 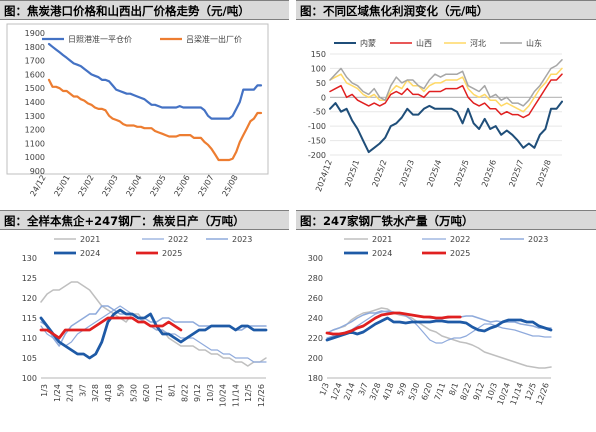 I want to click on x-tick-label: 24/12, so click(x=37, y=186).